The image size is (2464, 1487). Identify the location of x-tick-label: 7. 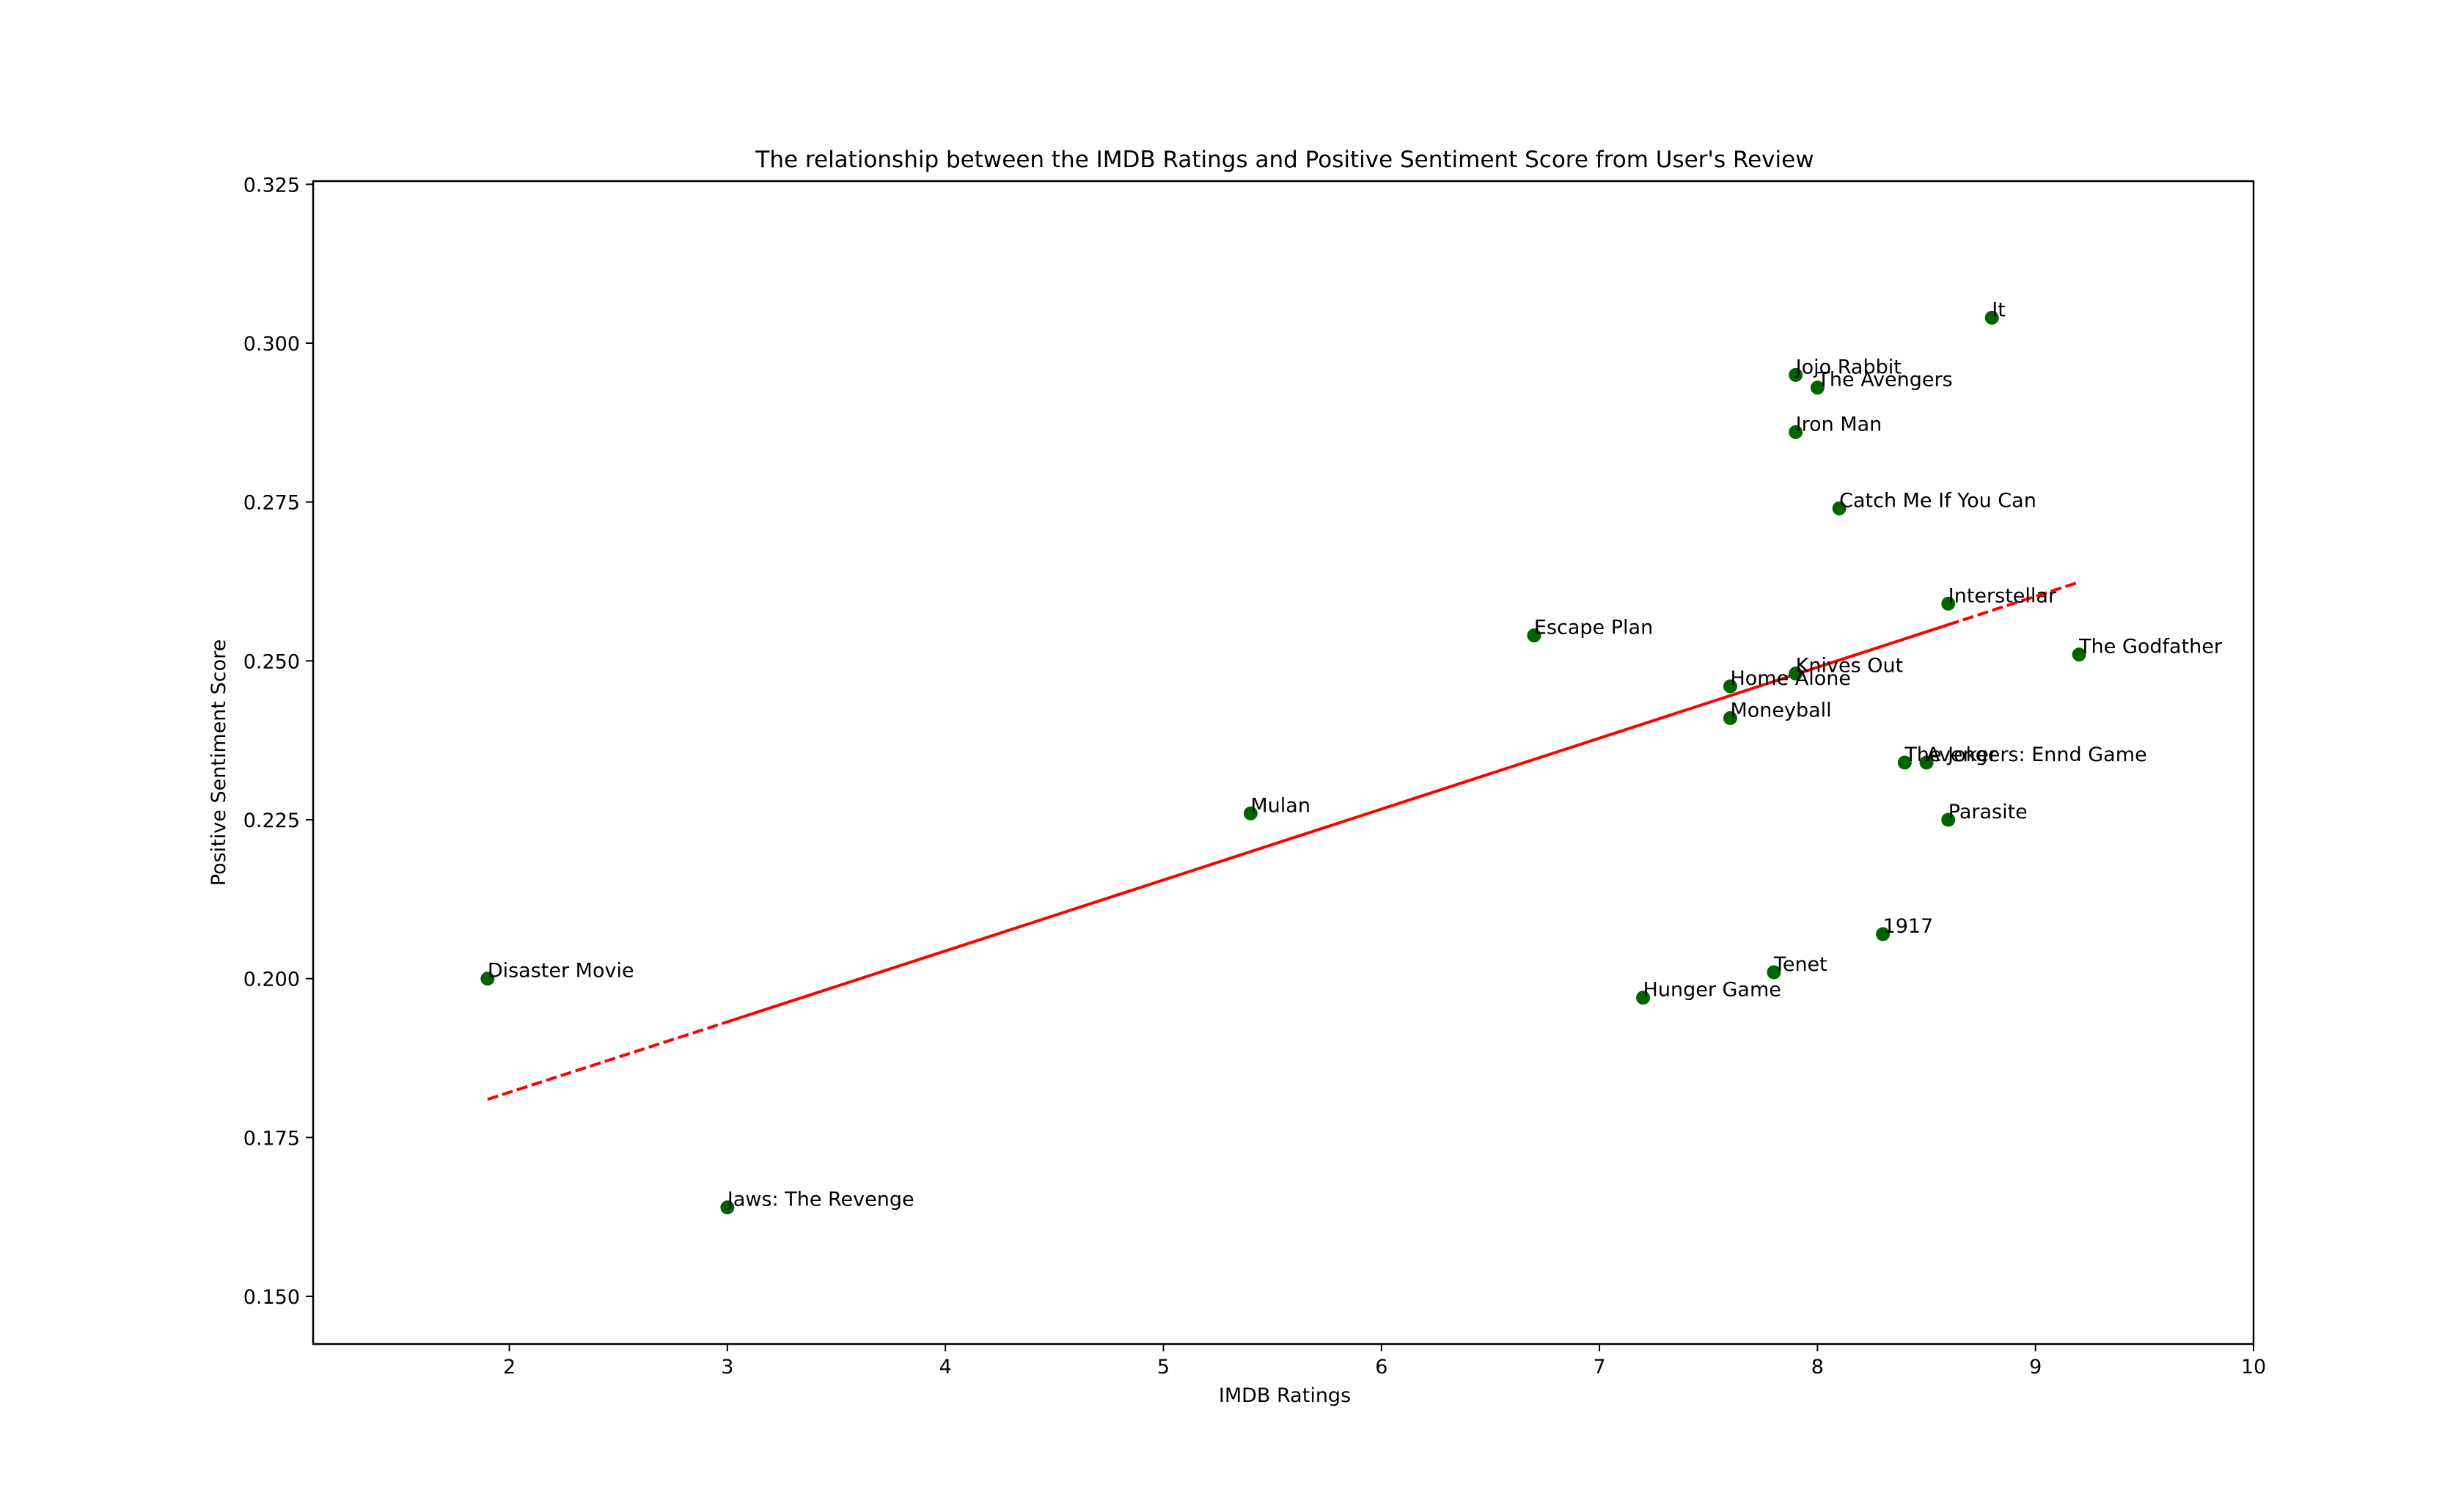
(1599, 1367).